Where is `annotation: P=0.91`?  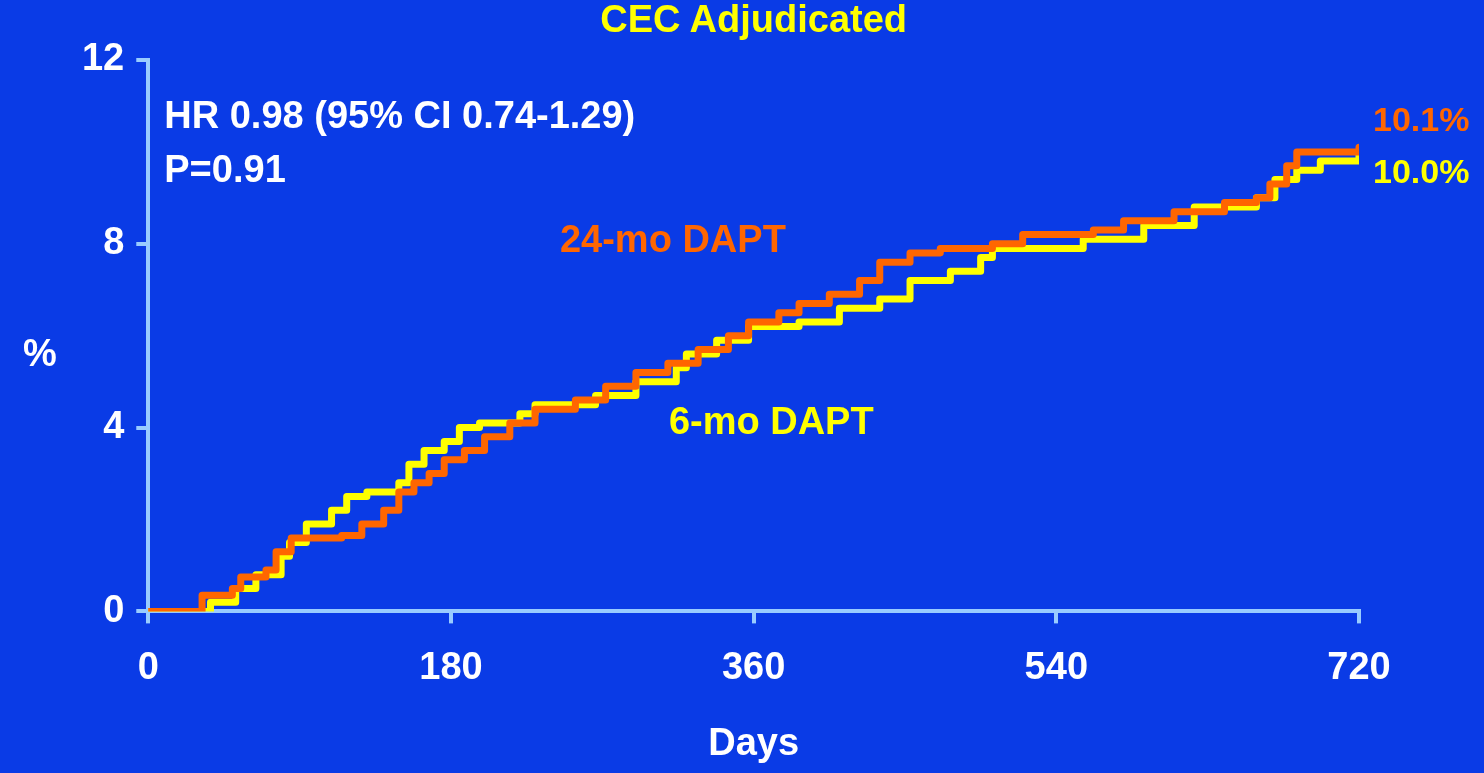
annotation: P=0.91 is located at coordinates (225, 169).